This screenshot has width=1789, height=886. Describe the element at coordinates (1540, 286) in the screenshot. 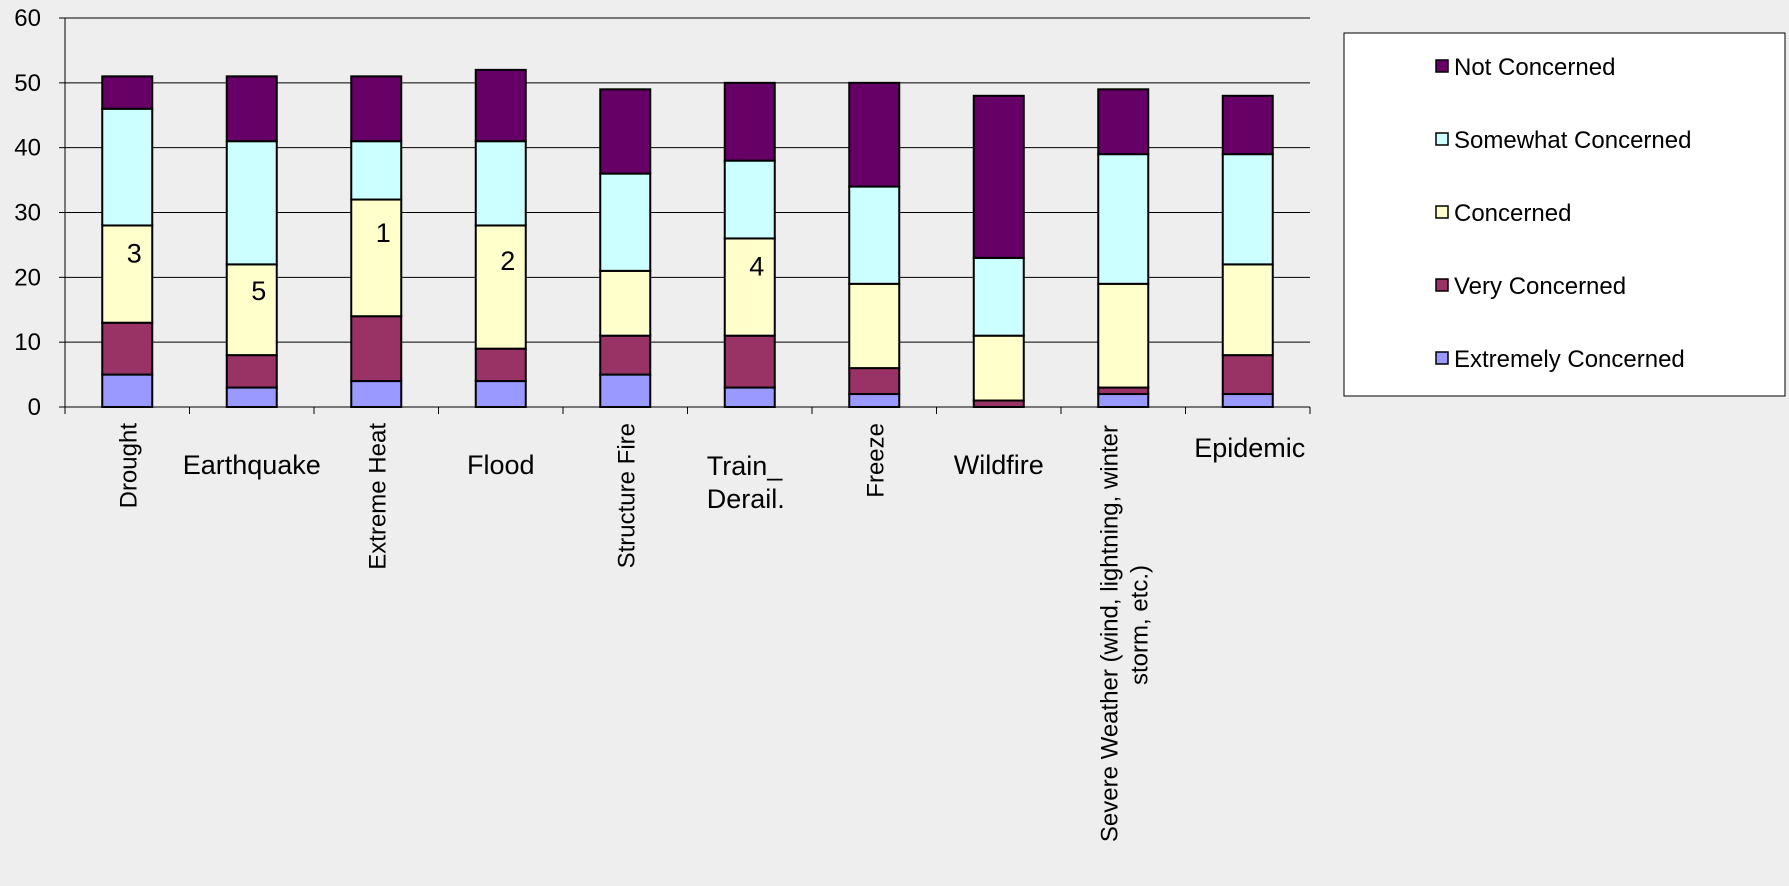

I see `legend-label: Very Concerned` at that location.